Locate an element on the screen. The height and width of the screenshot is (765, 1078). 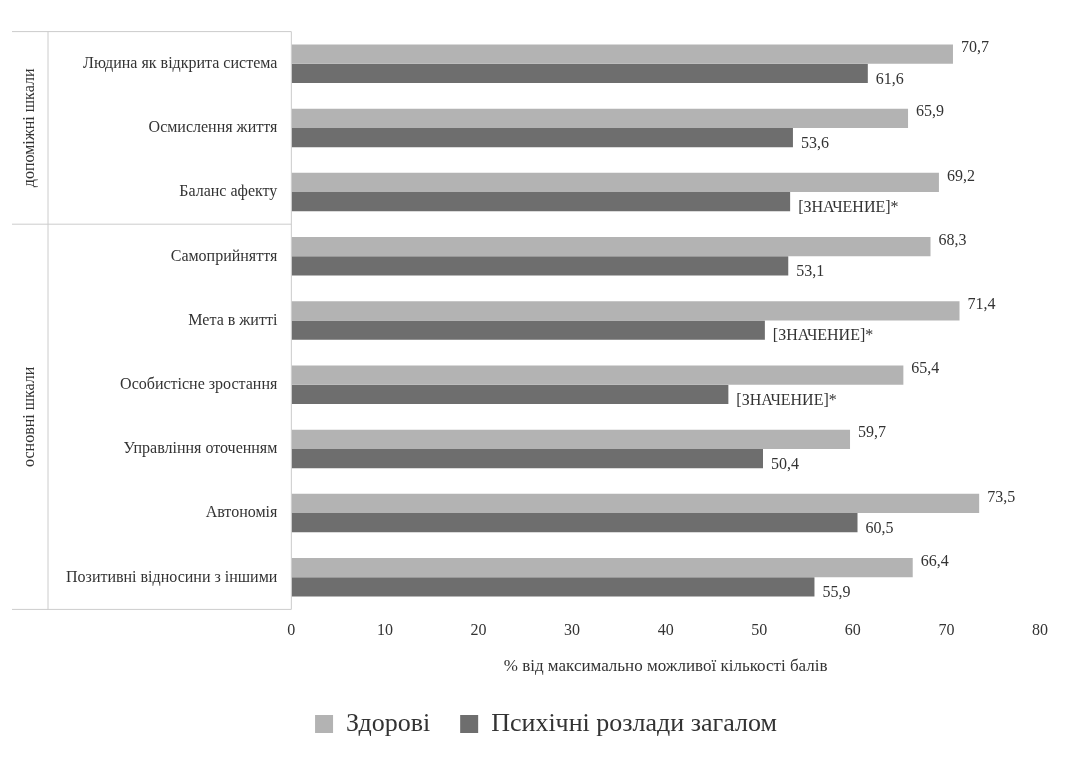
data-label: 73,5 is located at coordinates (1001, 496).